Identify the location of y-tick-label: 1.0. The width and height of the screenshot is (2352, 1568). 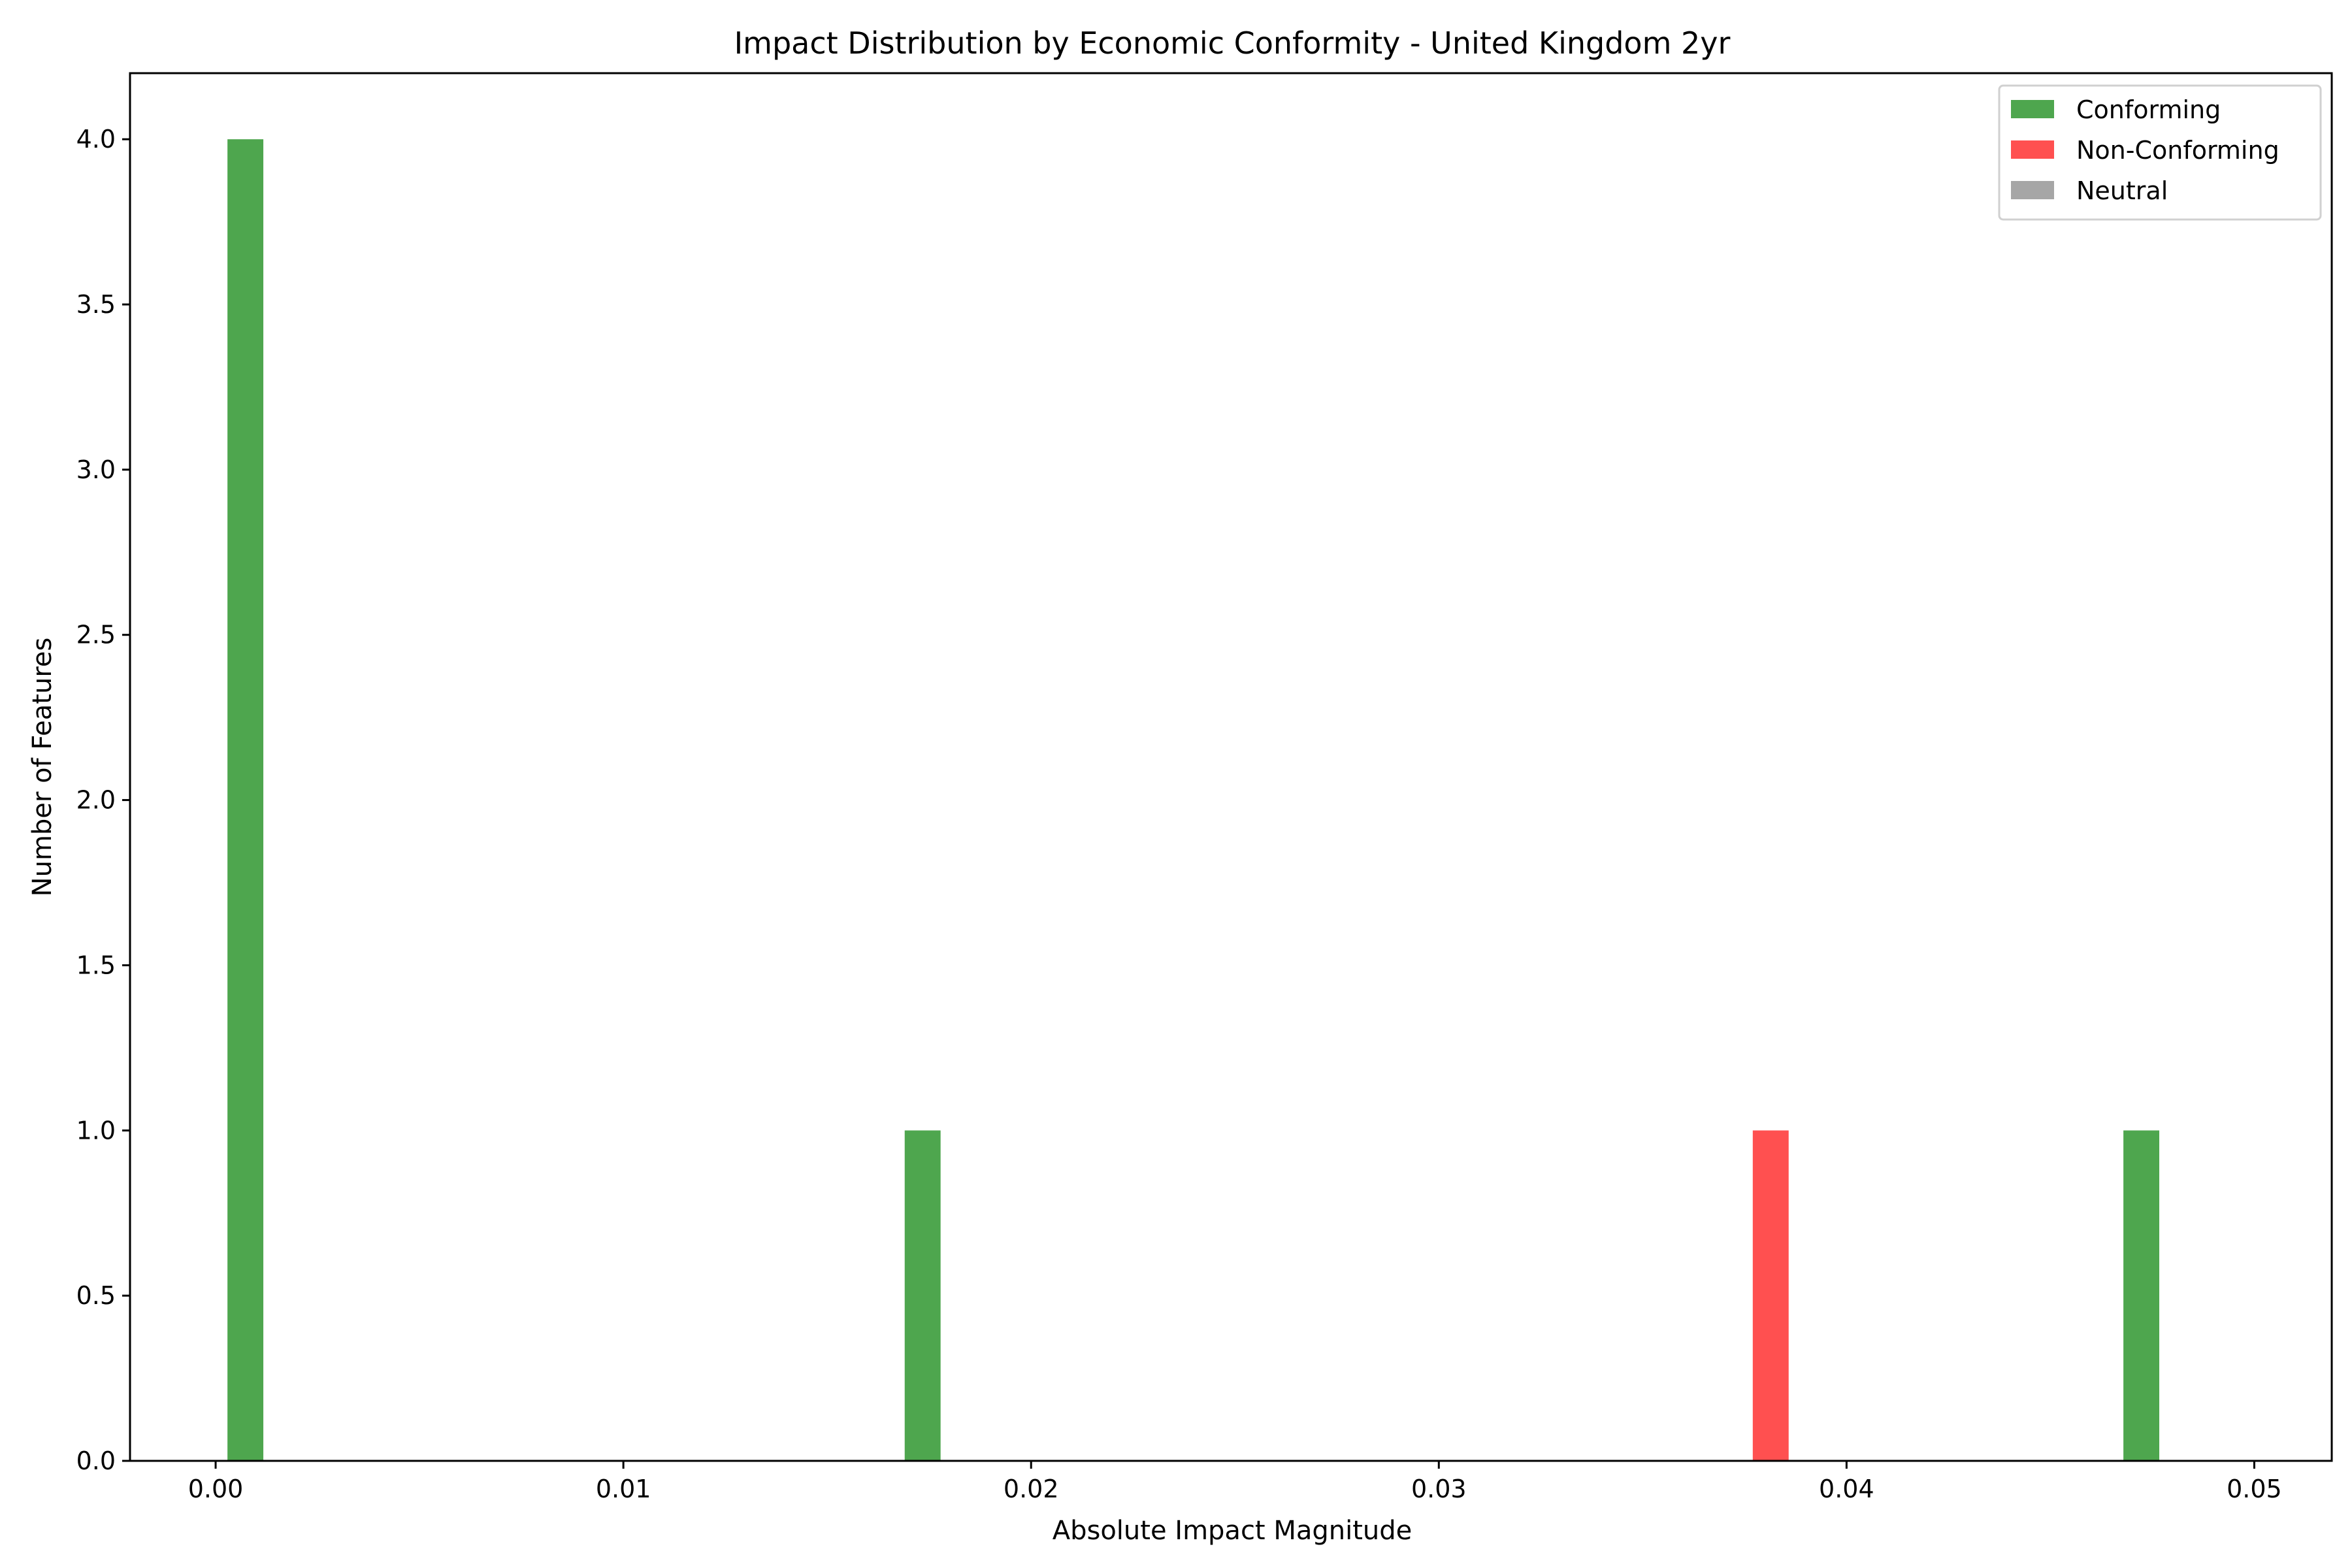
(96, 1130).